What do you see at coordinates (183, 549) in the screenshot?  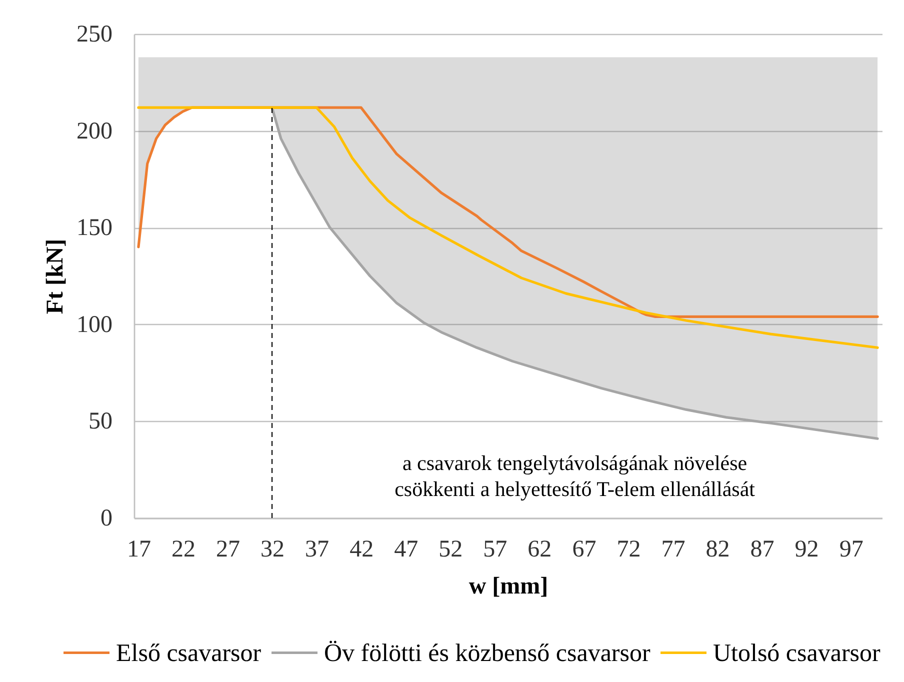 I see `x-tick-label: 22` at bounding box center [183, 549].